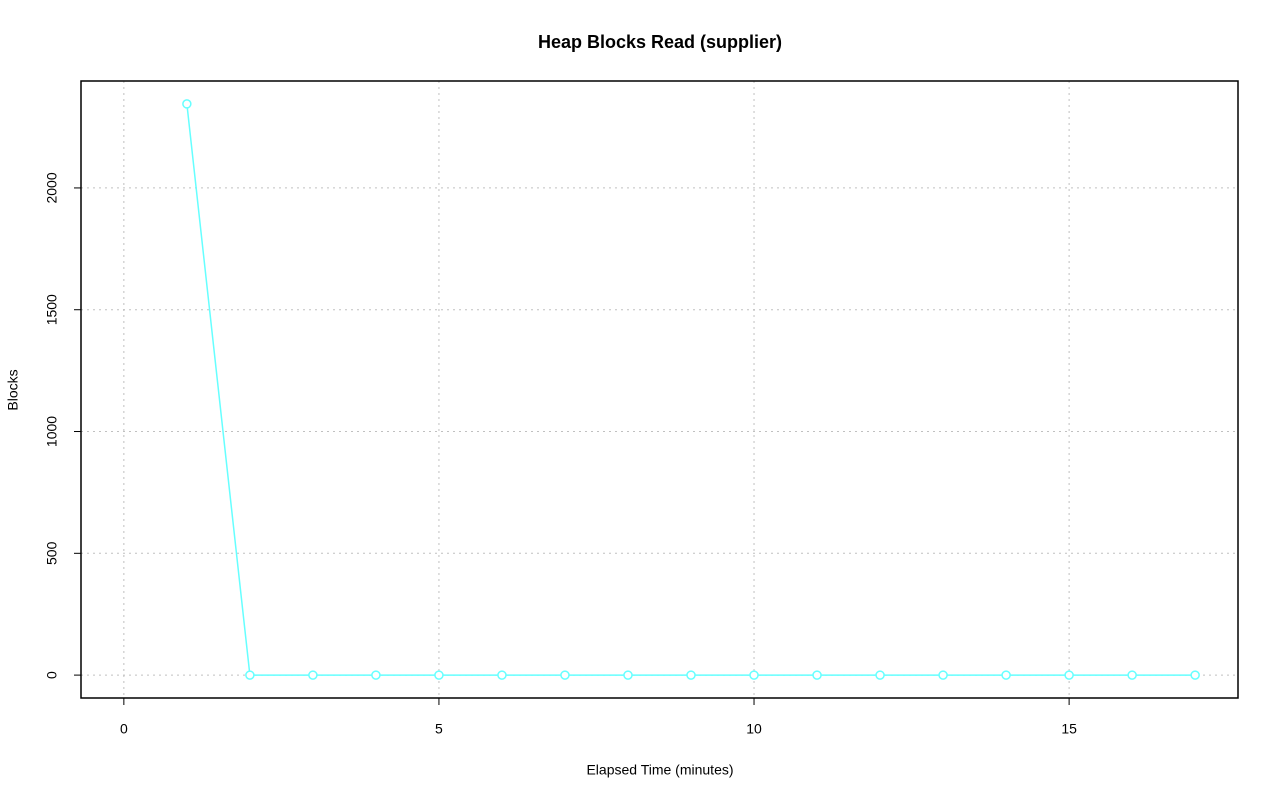 Image resolution: width=1280 pixels, height=801 pixels. I want to click on y-axis-label: Blocks, so click(13, 389).